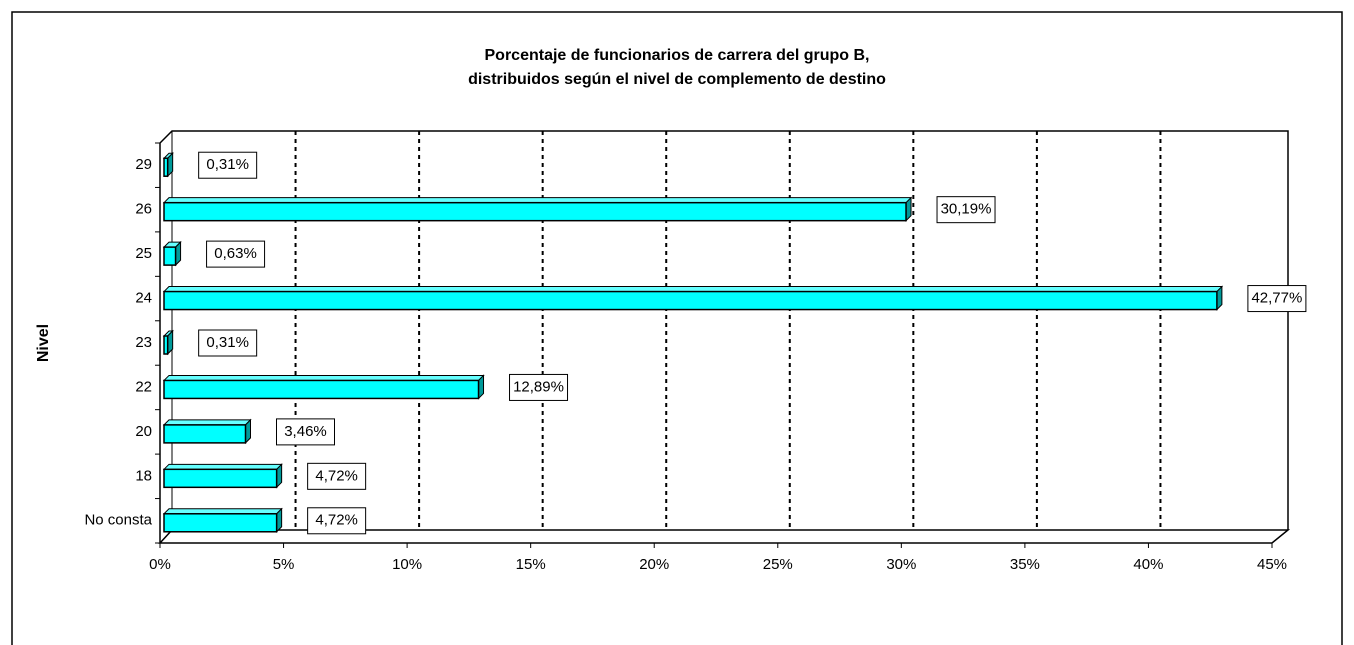 The height and width of the screenshot is (645, 1354). What do you see at coordinates (143, 209) in the screenshot?
I see `y-tick-label: 26` at bounding box center [143, 209].